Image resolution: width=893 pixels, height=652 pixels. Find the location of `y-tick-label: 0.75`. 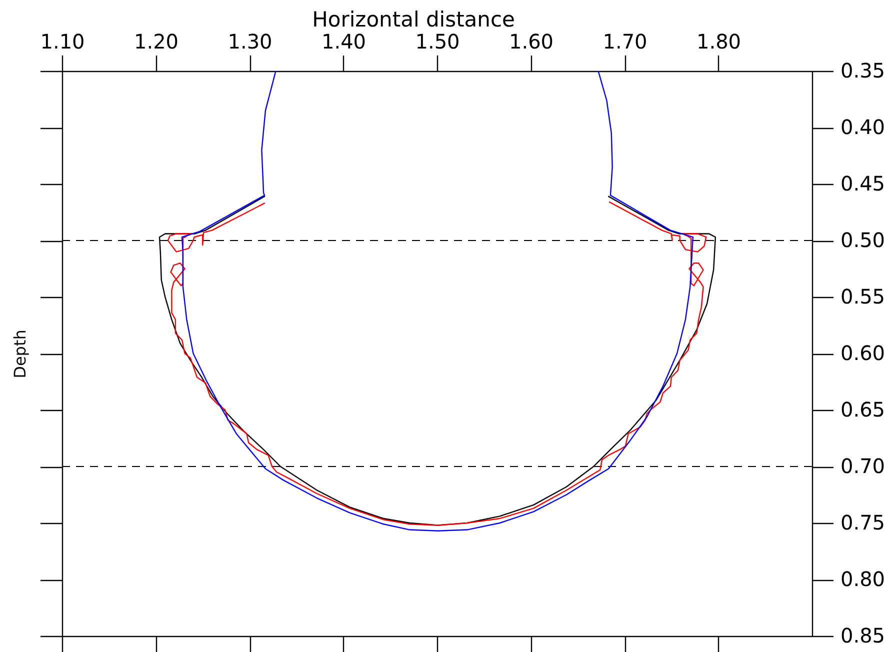

y-tick-label: 0.75 is located at coordinates (863, 522).